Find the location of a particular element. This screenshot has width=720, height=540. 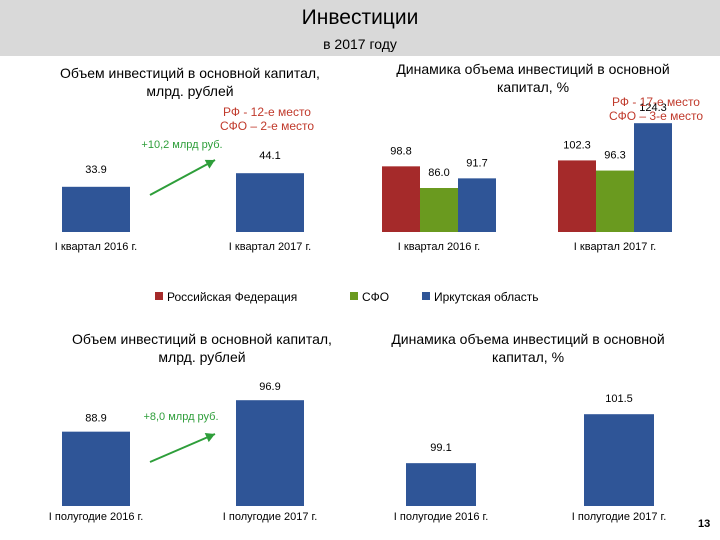

chart3-category-label-2: I полугодие 2017 г. is located at coordinates (270, 517).